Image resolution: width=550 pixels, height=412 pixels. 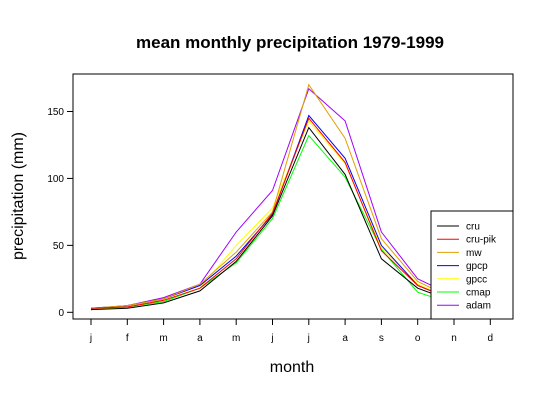 I want to click on y-tick-label: 100, so click(x=55, y=179).